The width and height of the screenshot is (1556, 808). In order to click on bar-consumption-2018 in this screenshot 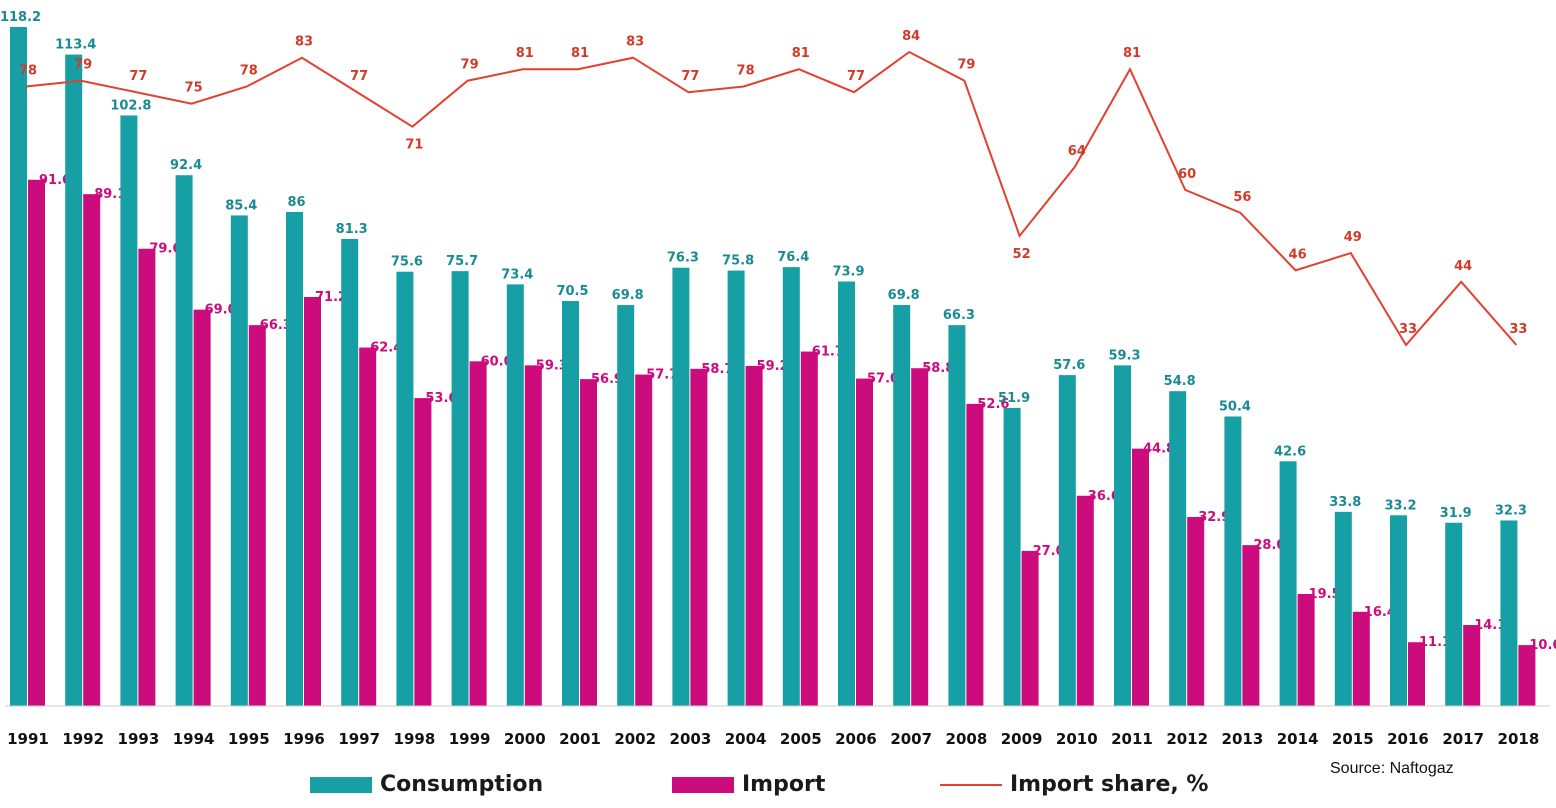, I will do `click(1509, 613)`.